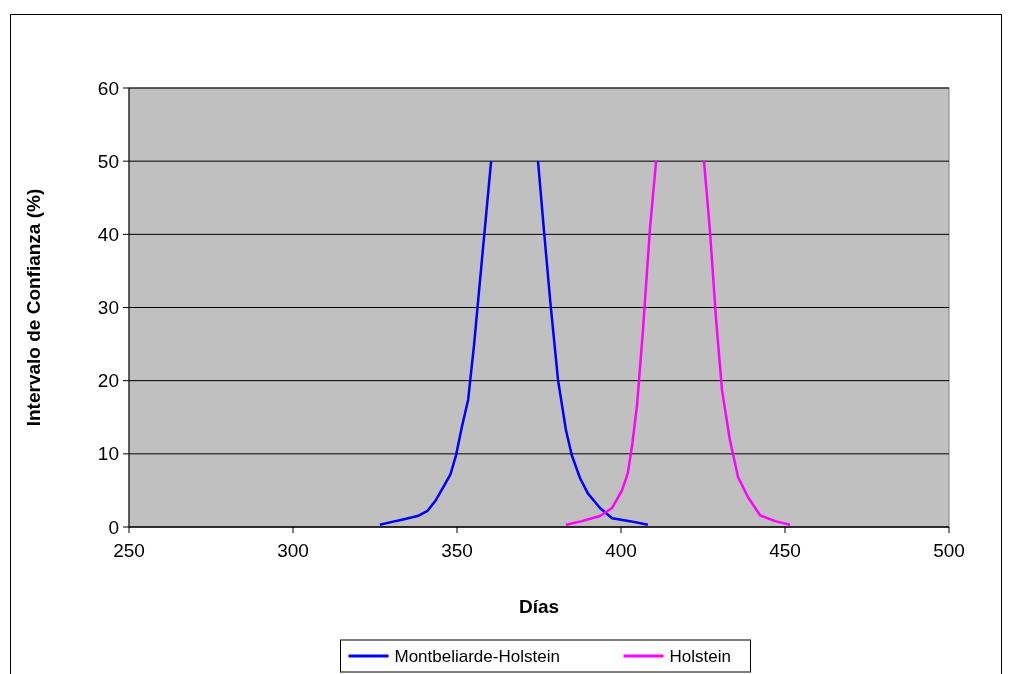 Image resolution: width=1011 pixels, height=674 pixels. Describe the element at coordinates (129, 550) in the screenshot. I see `x-tick-label: 250` at that location.